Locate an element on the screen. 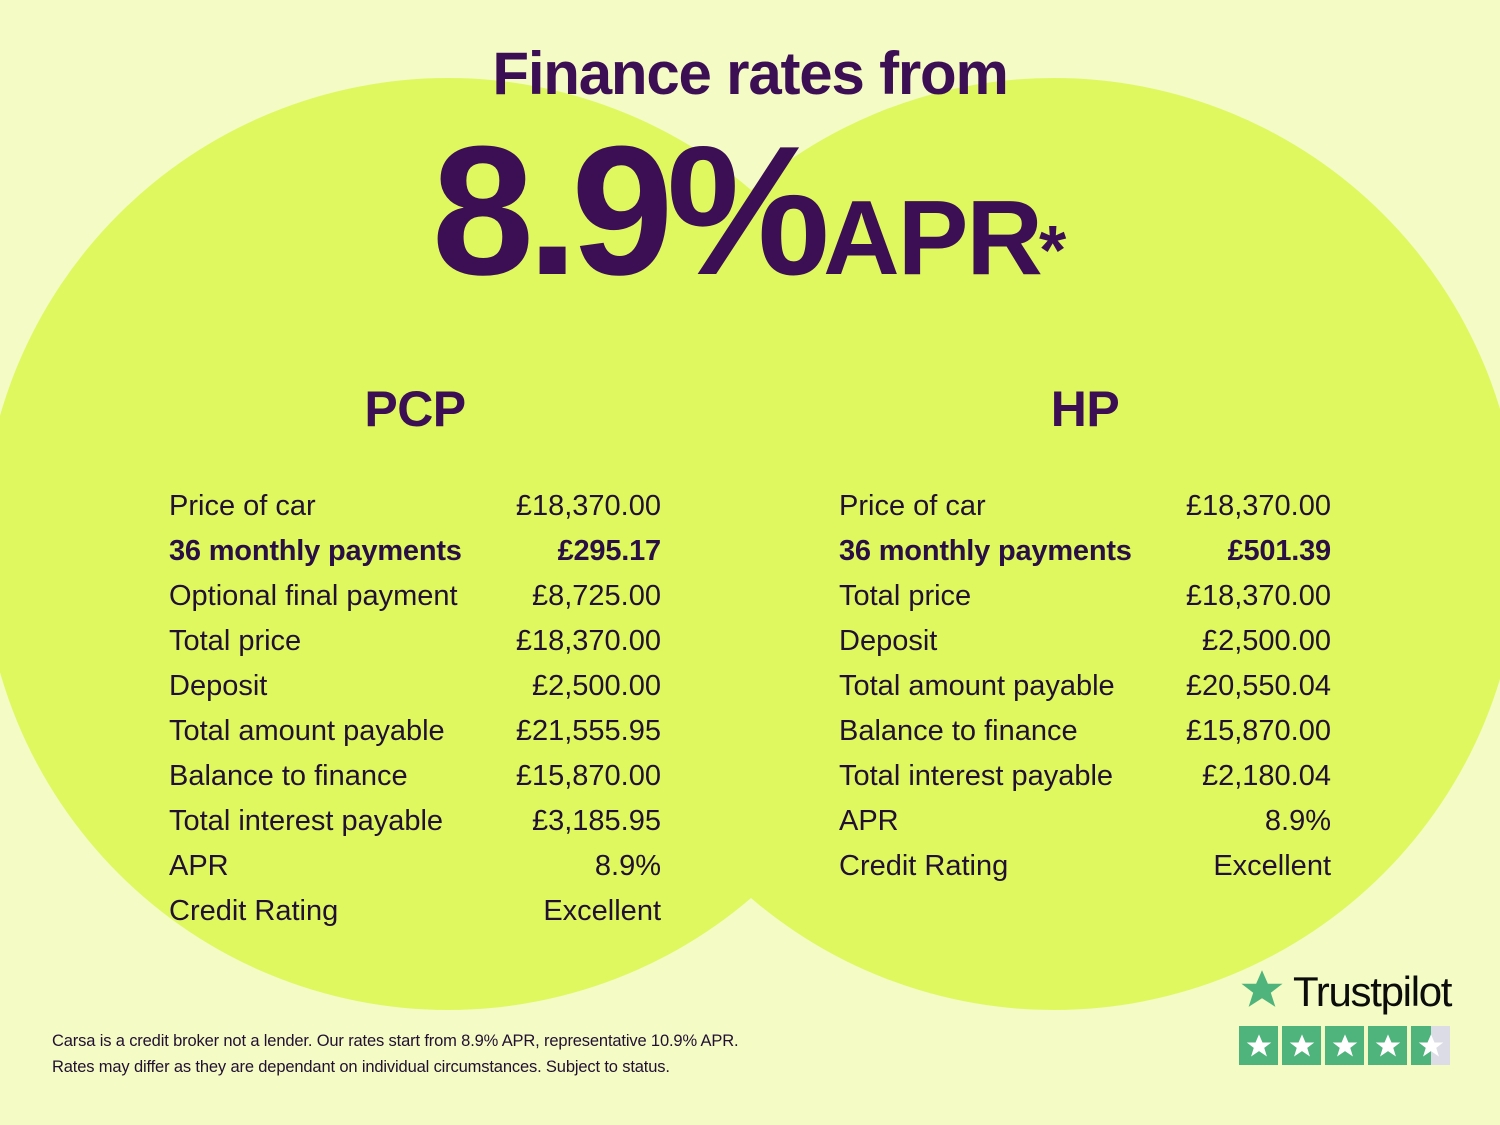  table-row: Total amount payable £21,555.95 is located at coordinates (415, 731).